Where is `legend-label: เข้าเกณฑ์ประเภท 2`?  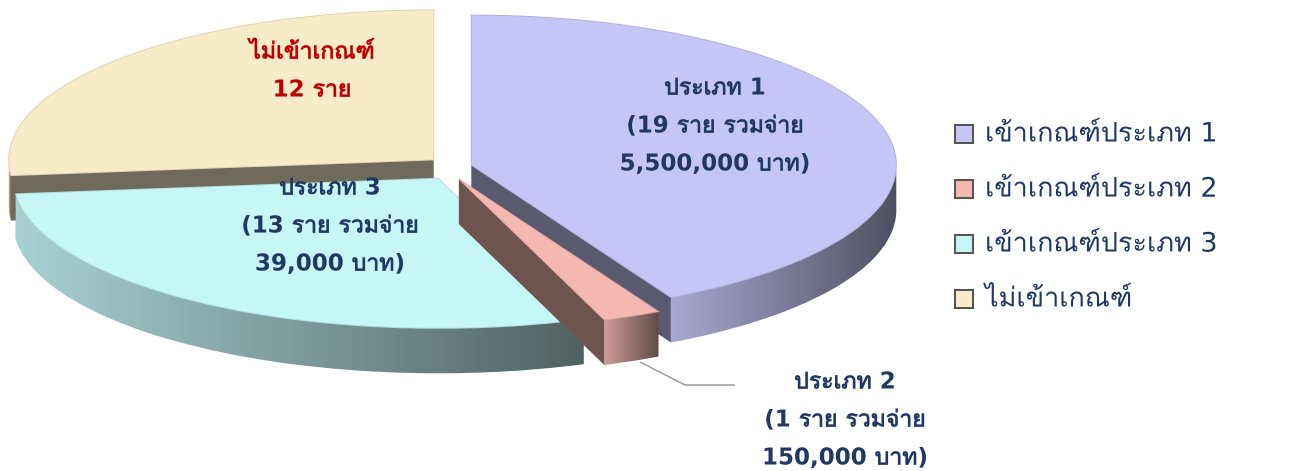
legend-label: เข้าเกณฑ์ประเภท 2 is located at coordinates (1101, 188).